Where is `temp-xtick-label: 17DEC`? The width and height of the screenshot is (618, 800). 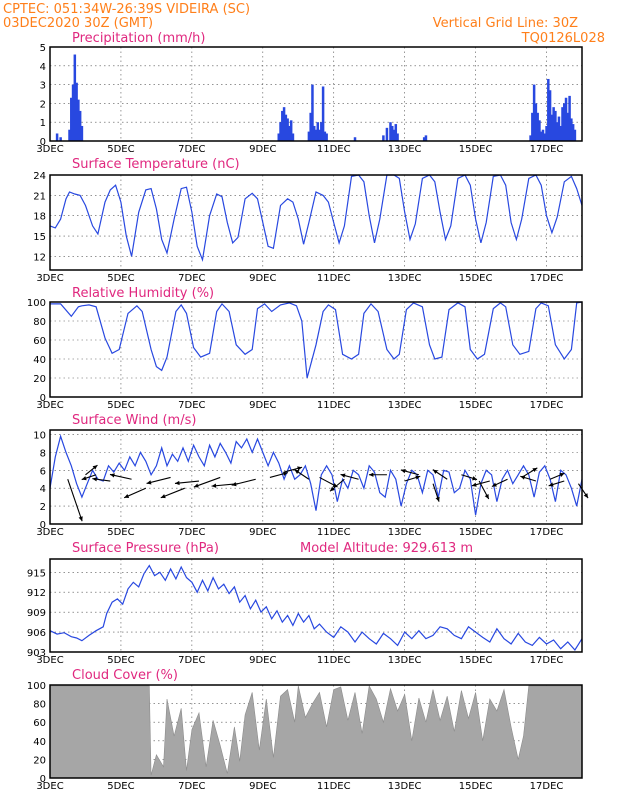
temp-xtick-label: 17DEC is located at coordinates (547, 278).